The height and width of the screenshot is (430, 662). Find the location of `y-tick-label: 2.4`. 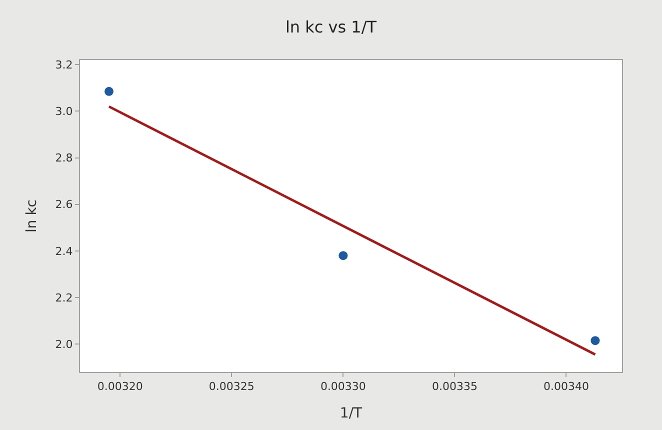

y-tick-label: 2.4 is located at coordinates (64, 251).